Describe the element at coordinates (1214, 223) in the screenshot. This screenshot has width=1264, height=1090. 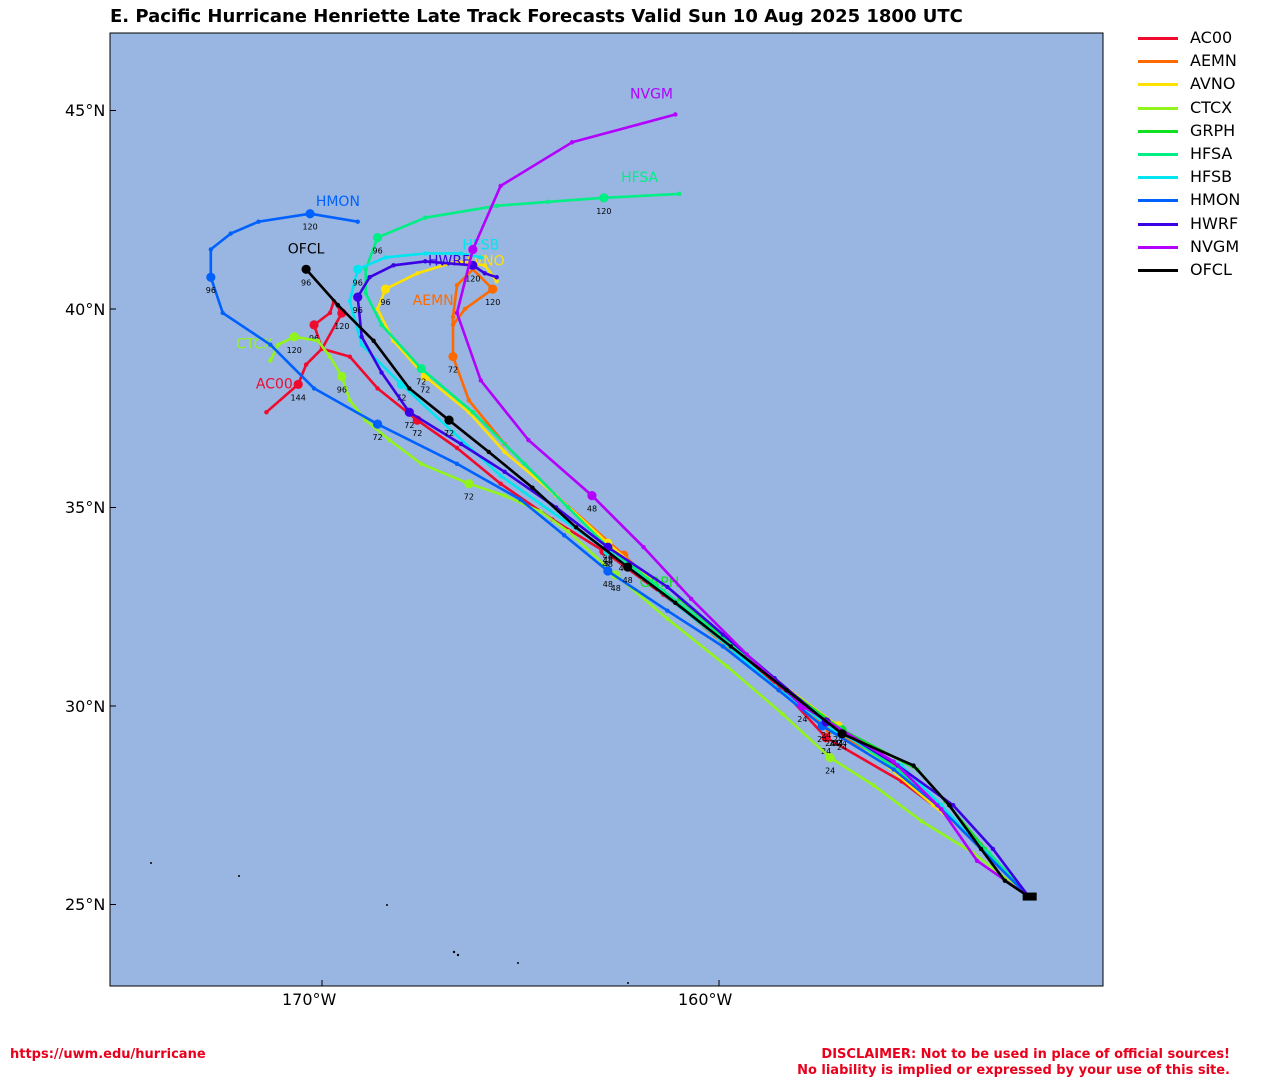
I see `legend-label: HWRF` at that location.